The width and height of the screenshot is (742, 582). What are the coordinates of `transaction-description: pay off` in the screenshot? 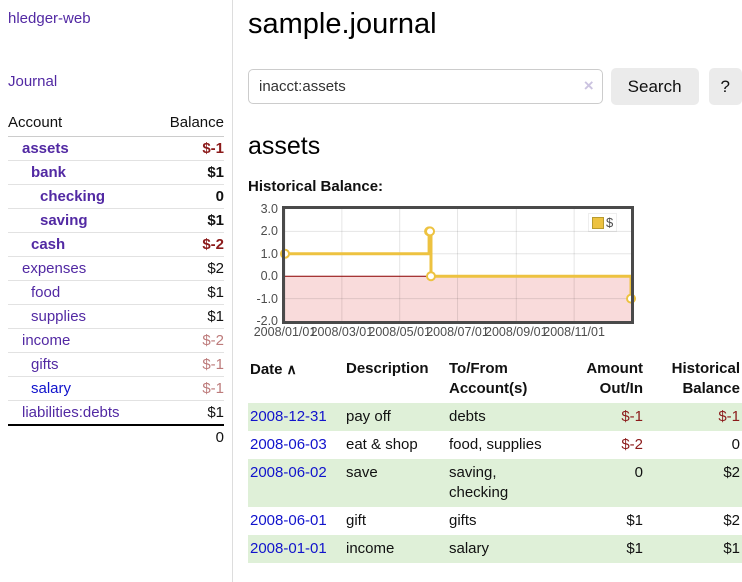 It's located at (368, 416).